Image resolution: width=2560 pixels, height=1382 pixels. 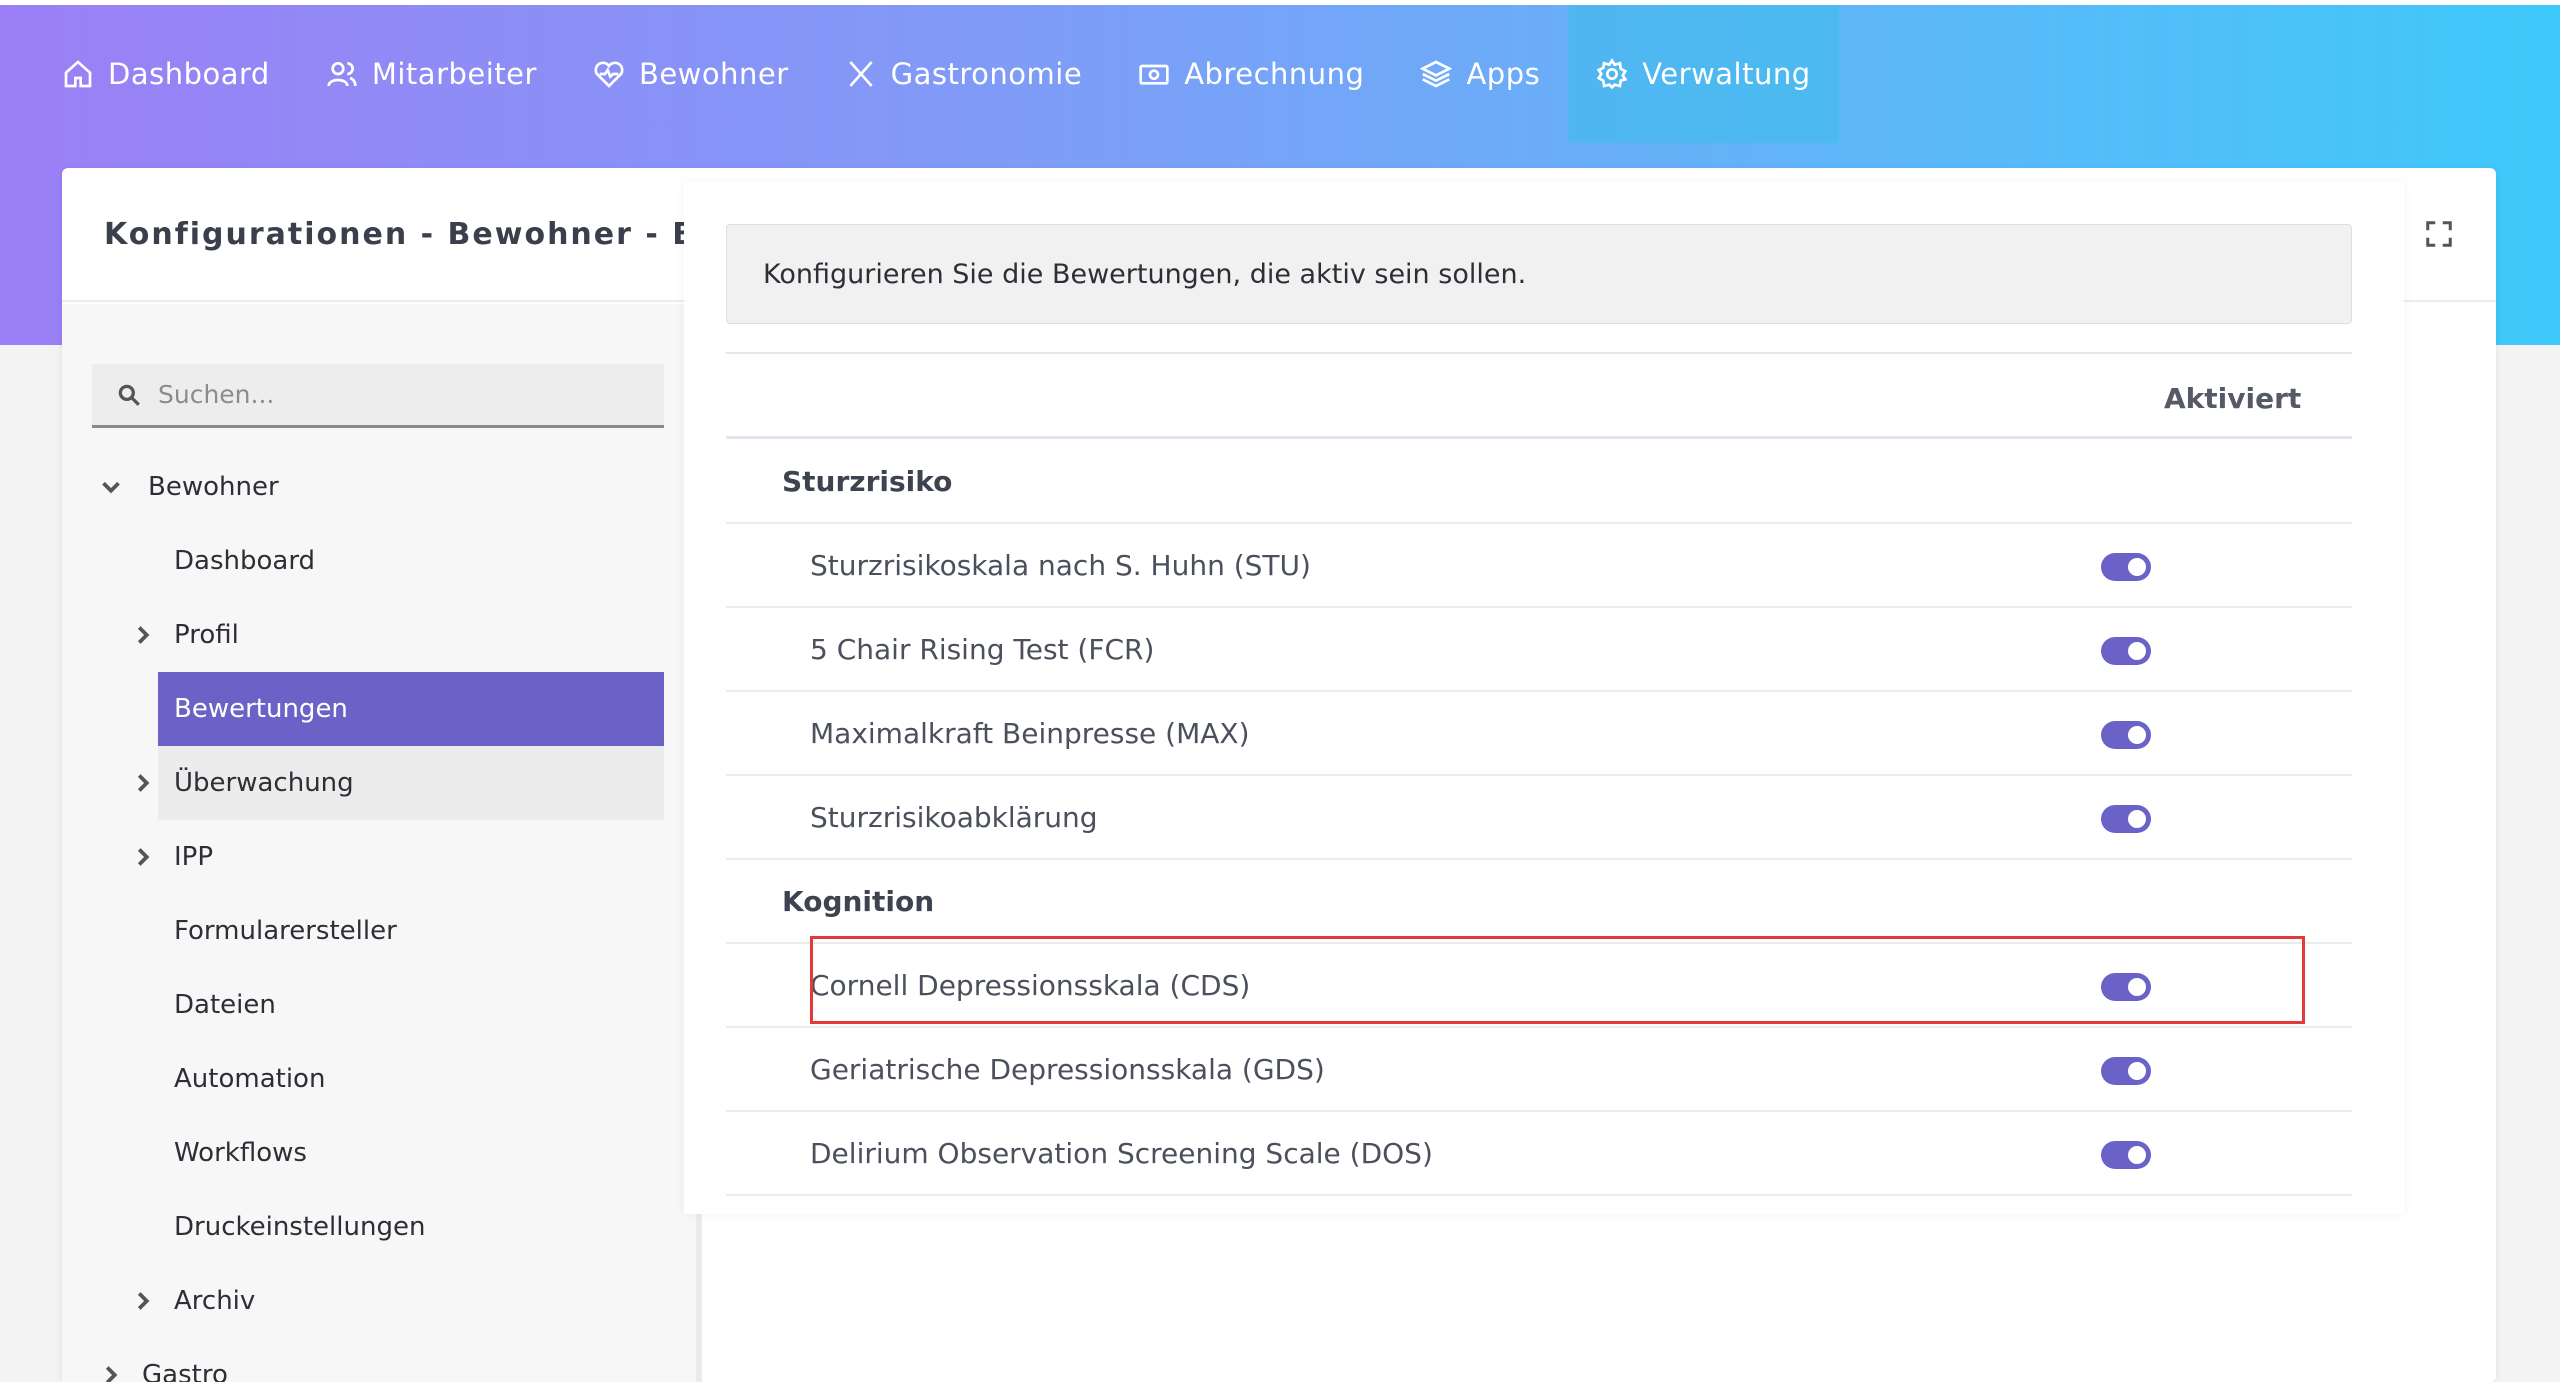 I want to click on table-row: Geriatrische Depressionsskala (GDS), so click(x=1539, y=1070).